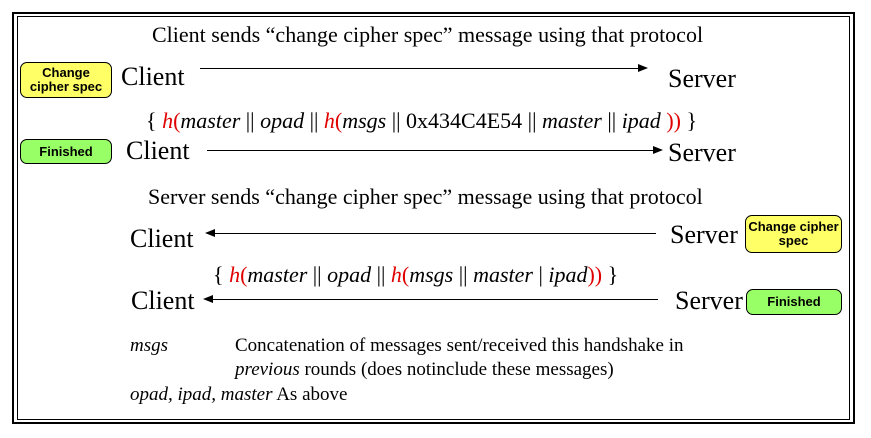 The height and width of the screenshot is (438, 871). I want to click on change-cipher-spec-badge-server: Change cipher spec, so click(793, 234).